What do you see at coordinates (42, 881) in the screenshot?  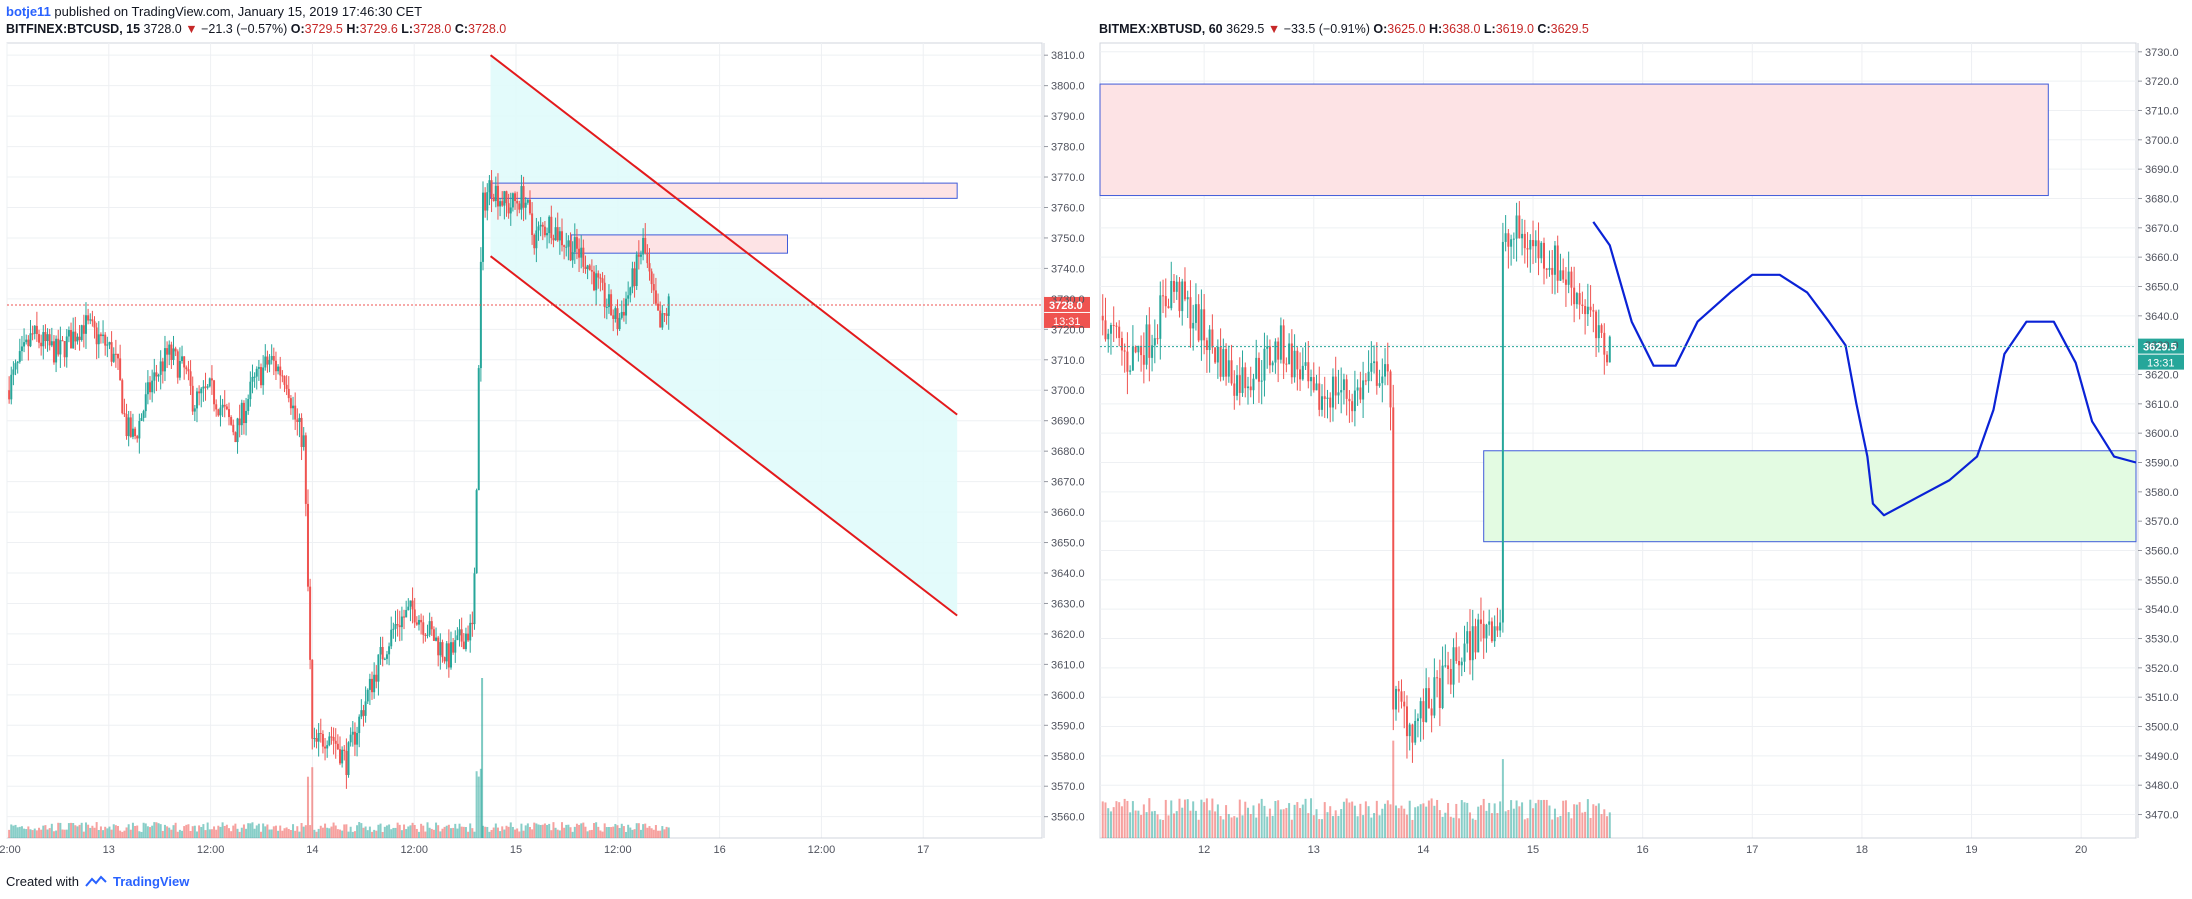 I see `created-with-text: Created with` at bounding box center [42, 881].